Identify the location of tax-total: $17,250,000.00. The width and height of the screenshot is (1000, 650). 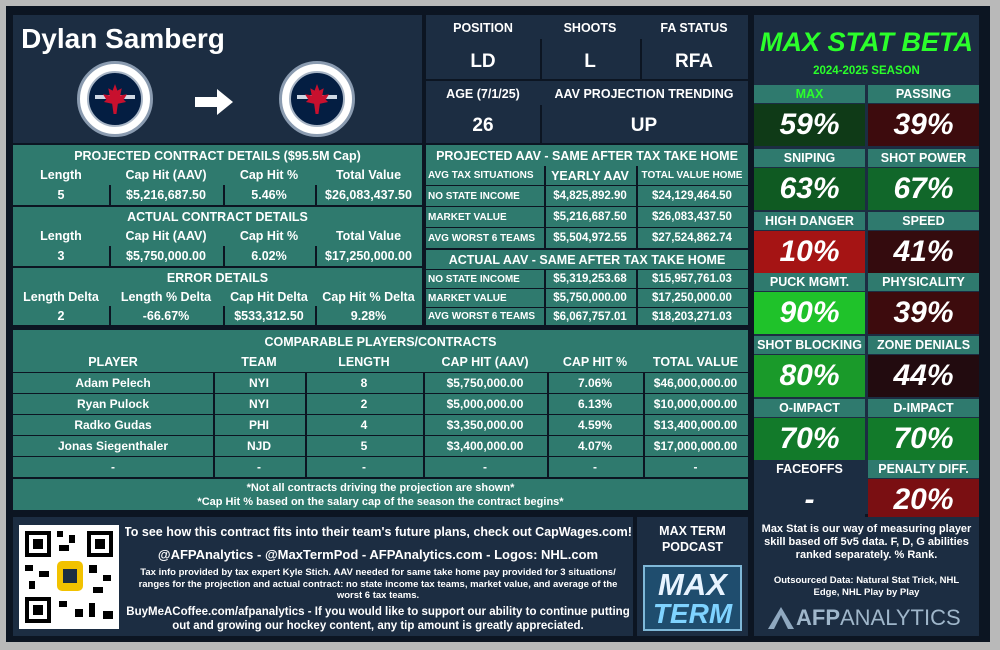
(692, 298).